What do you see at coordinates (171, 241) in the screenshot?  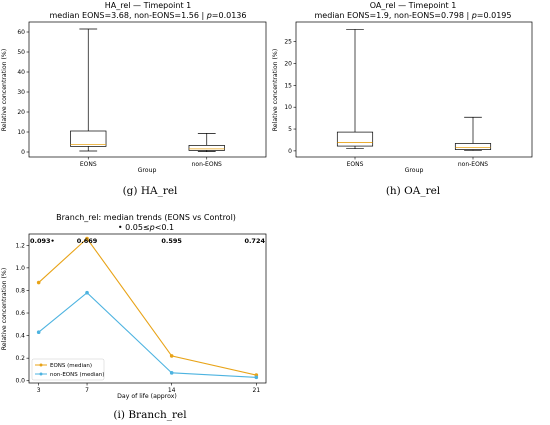 I see `p-annotation-day-14: 0.595` at bounding box center [171, 241].